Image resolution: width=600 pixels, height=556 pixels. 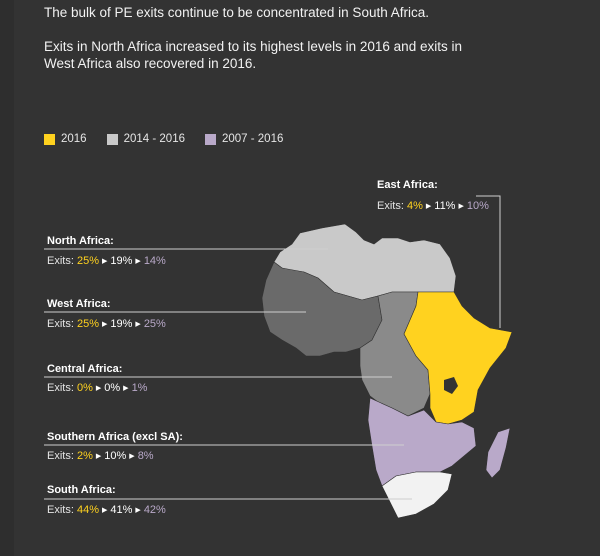 I want to click on east-africa-2007-2016-value: 10%, so click(x=477, y=206).